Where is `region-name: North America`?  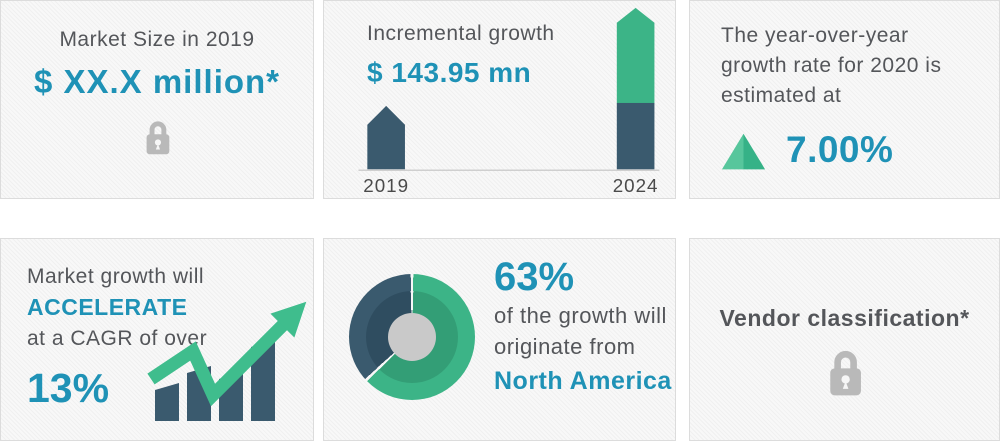
region-name: North America is located at coordinates (583, 381).